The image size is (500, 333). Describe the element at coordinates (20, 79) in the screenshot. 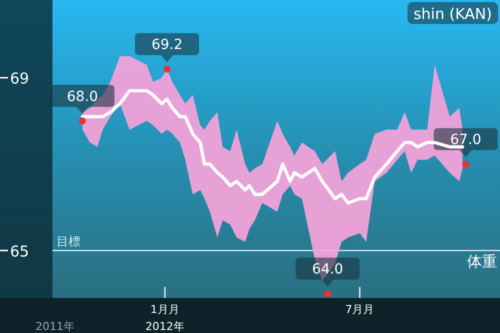

I see `y-tick-label: 69` at that location.